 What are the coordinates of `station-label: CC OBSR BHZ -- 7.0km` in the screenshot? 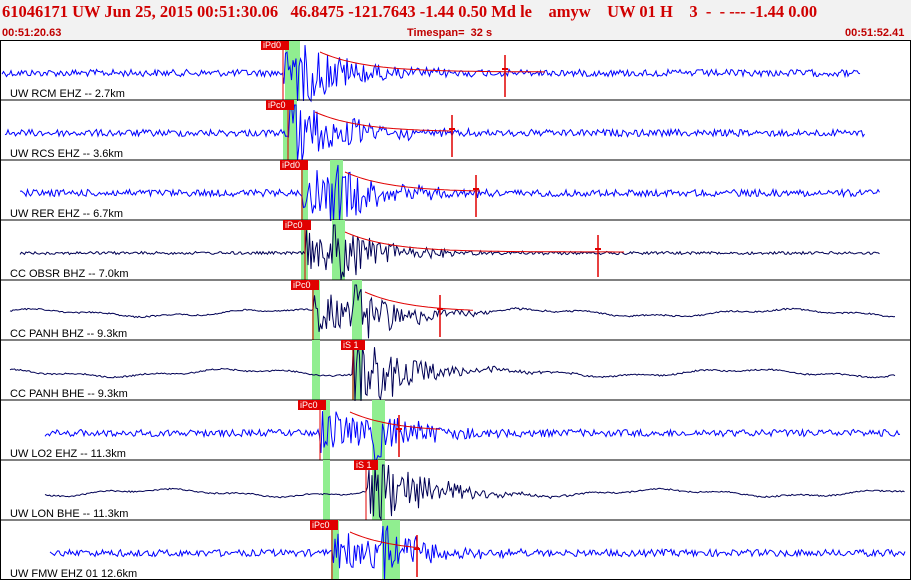 It's located at (69, 274).